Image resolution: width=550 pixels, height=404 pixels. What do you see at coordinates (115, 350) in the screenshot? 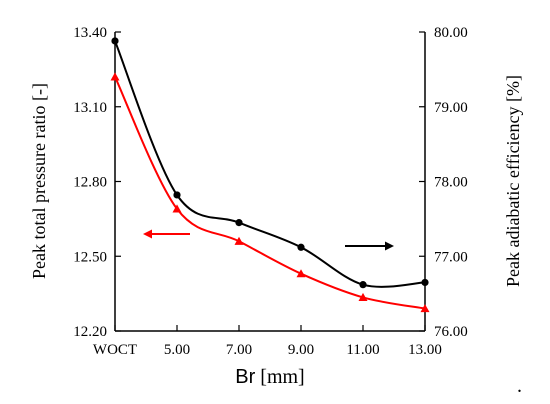
I see `x-tick-label: WOCT` at bounding box center [115, 350].